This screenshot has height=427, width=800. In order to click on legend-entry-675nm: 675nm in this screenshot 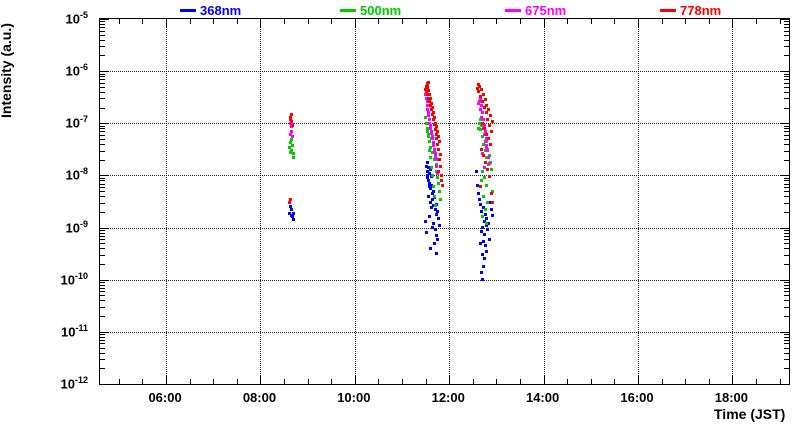, I will do `click(535, 10)`.